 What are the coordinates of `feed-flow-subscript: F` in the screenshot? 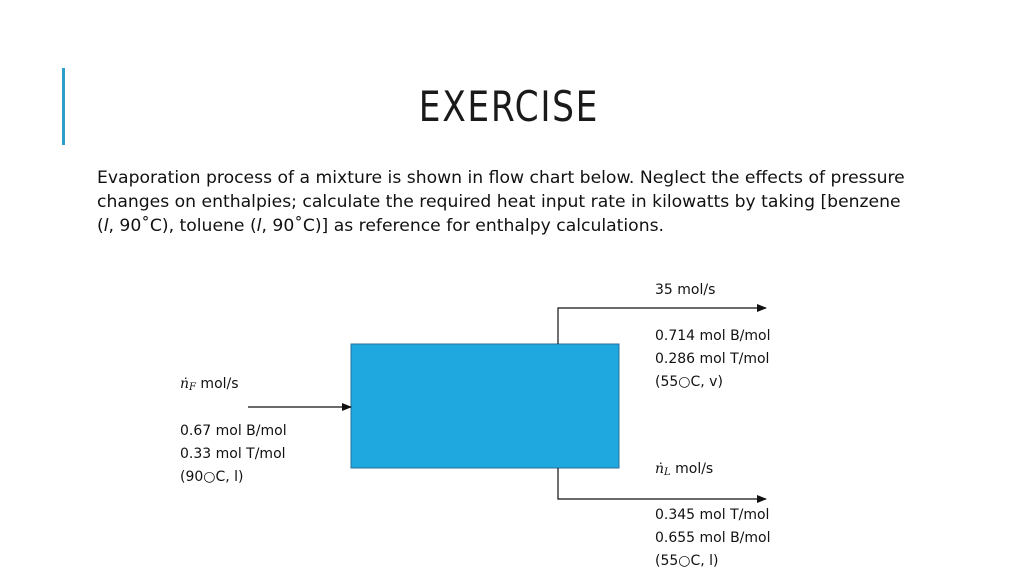 It's located at (192, 387).